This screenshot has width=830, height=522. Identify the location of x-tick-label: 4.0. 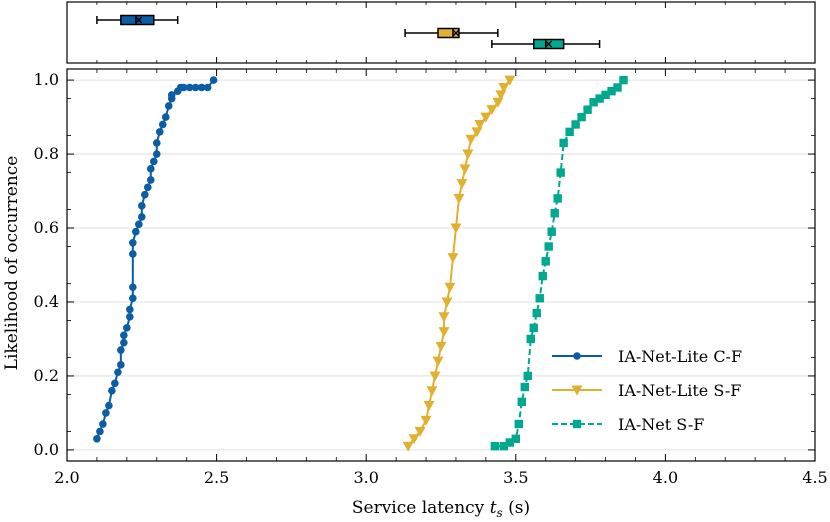
(665, 477).